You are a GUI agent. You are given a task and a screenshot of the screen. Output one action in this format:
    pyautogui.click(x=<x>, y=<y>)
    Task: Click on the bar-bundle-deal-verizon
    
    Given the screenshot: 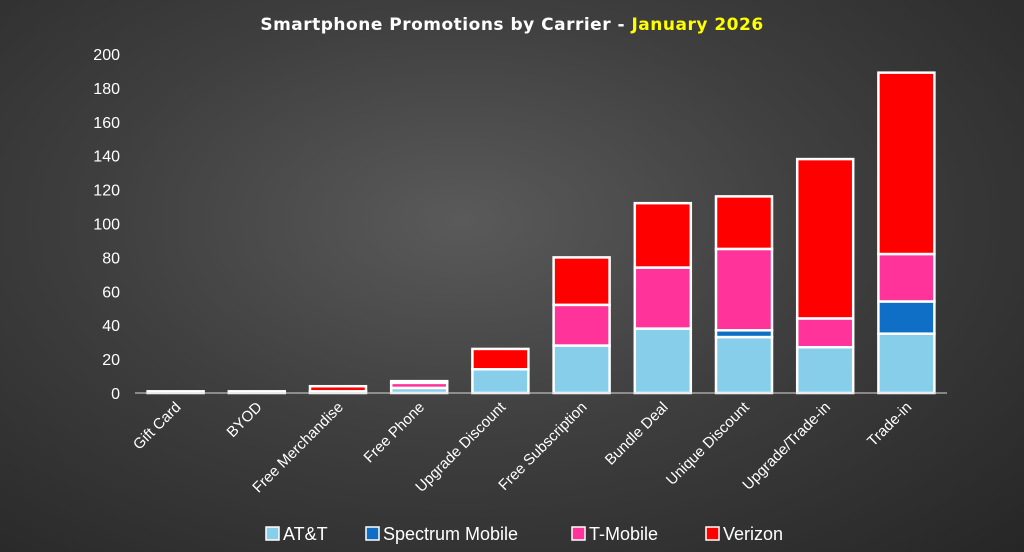 What is the action you would take?
    pyautogui.click(x=663, y=235)
    